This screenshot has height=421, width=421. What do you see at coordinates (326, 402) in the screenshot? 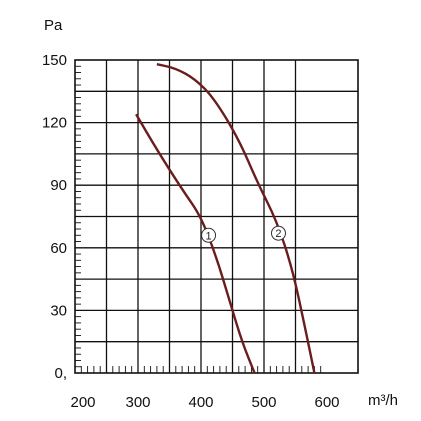
I see `x-tick-label: 600` at bounding box center [326, 402].